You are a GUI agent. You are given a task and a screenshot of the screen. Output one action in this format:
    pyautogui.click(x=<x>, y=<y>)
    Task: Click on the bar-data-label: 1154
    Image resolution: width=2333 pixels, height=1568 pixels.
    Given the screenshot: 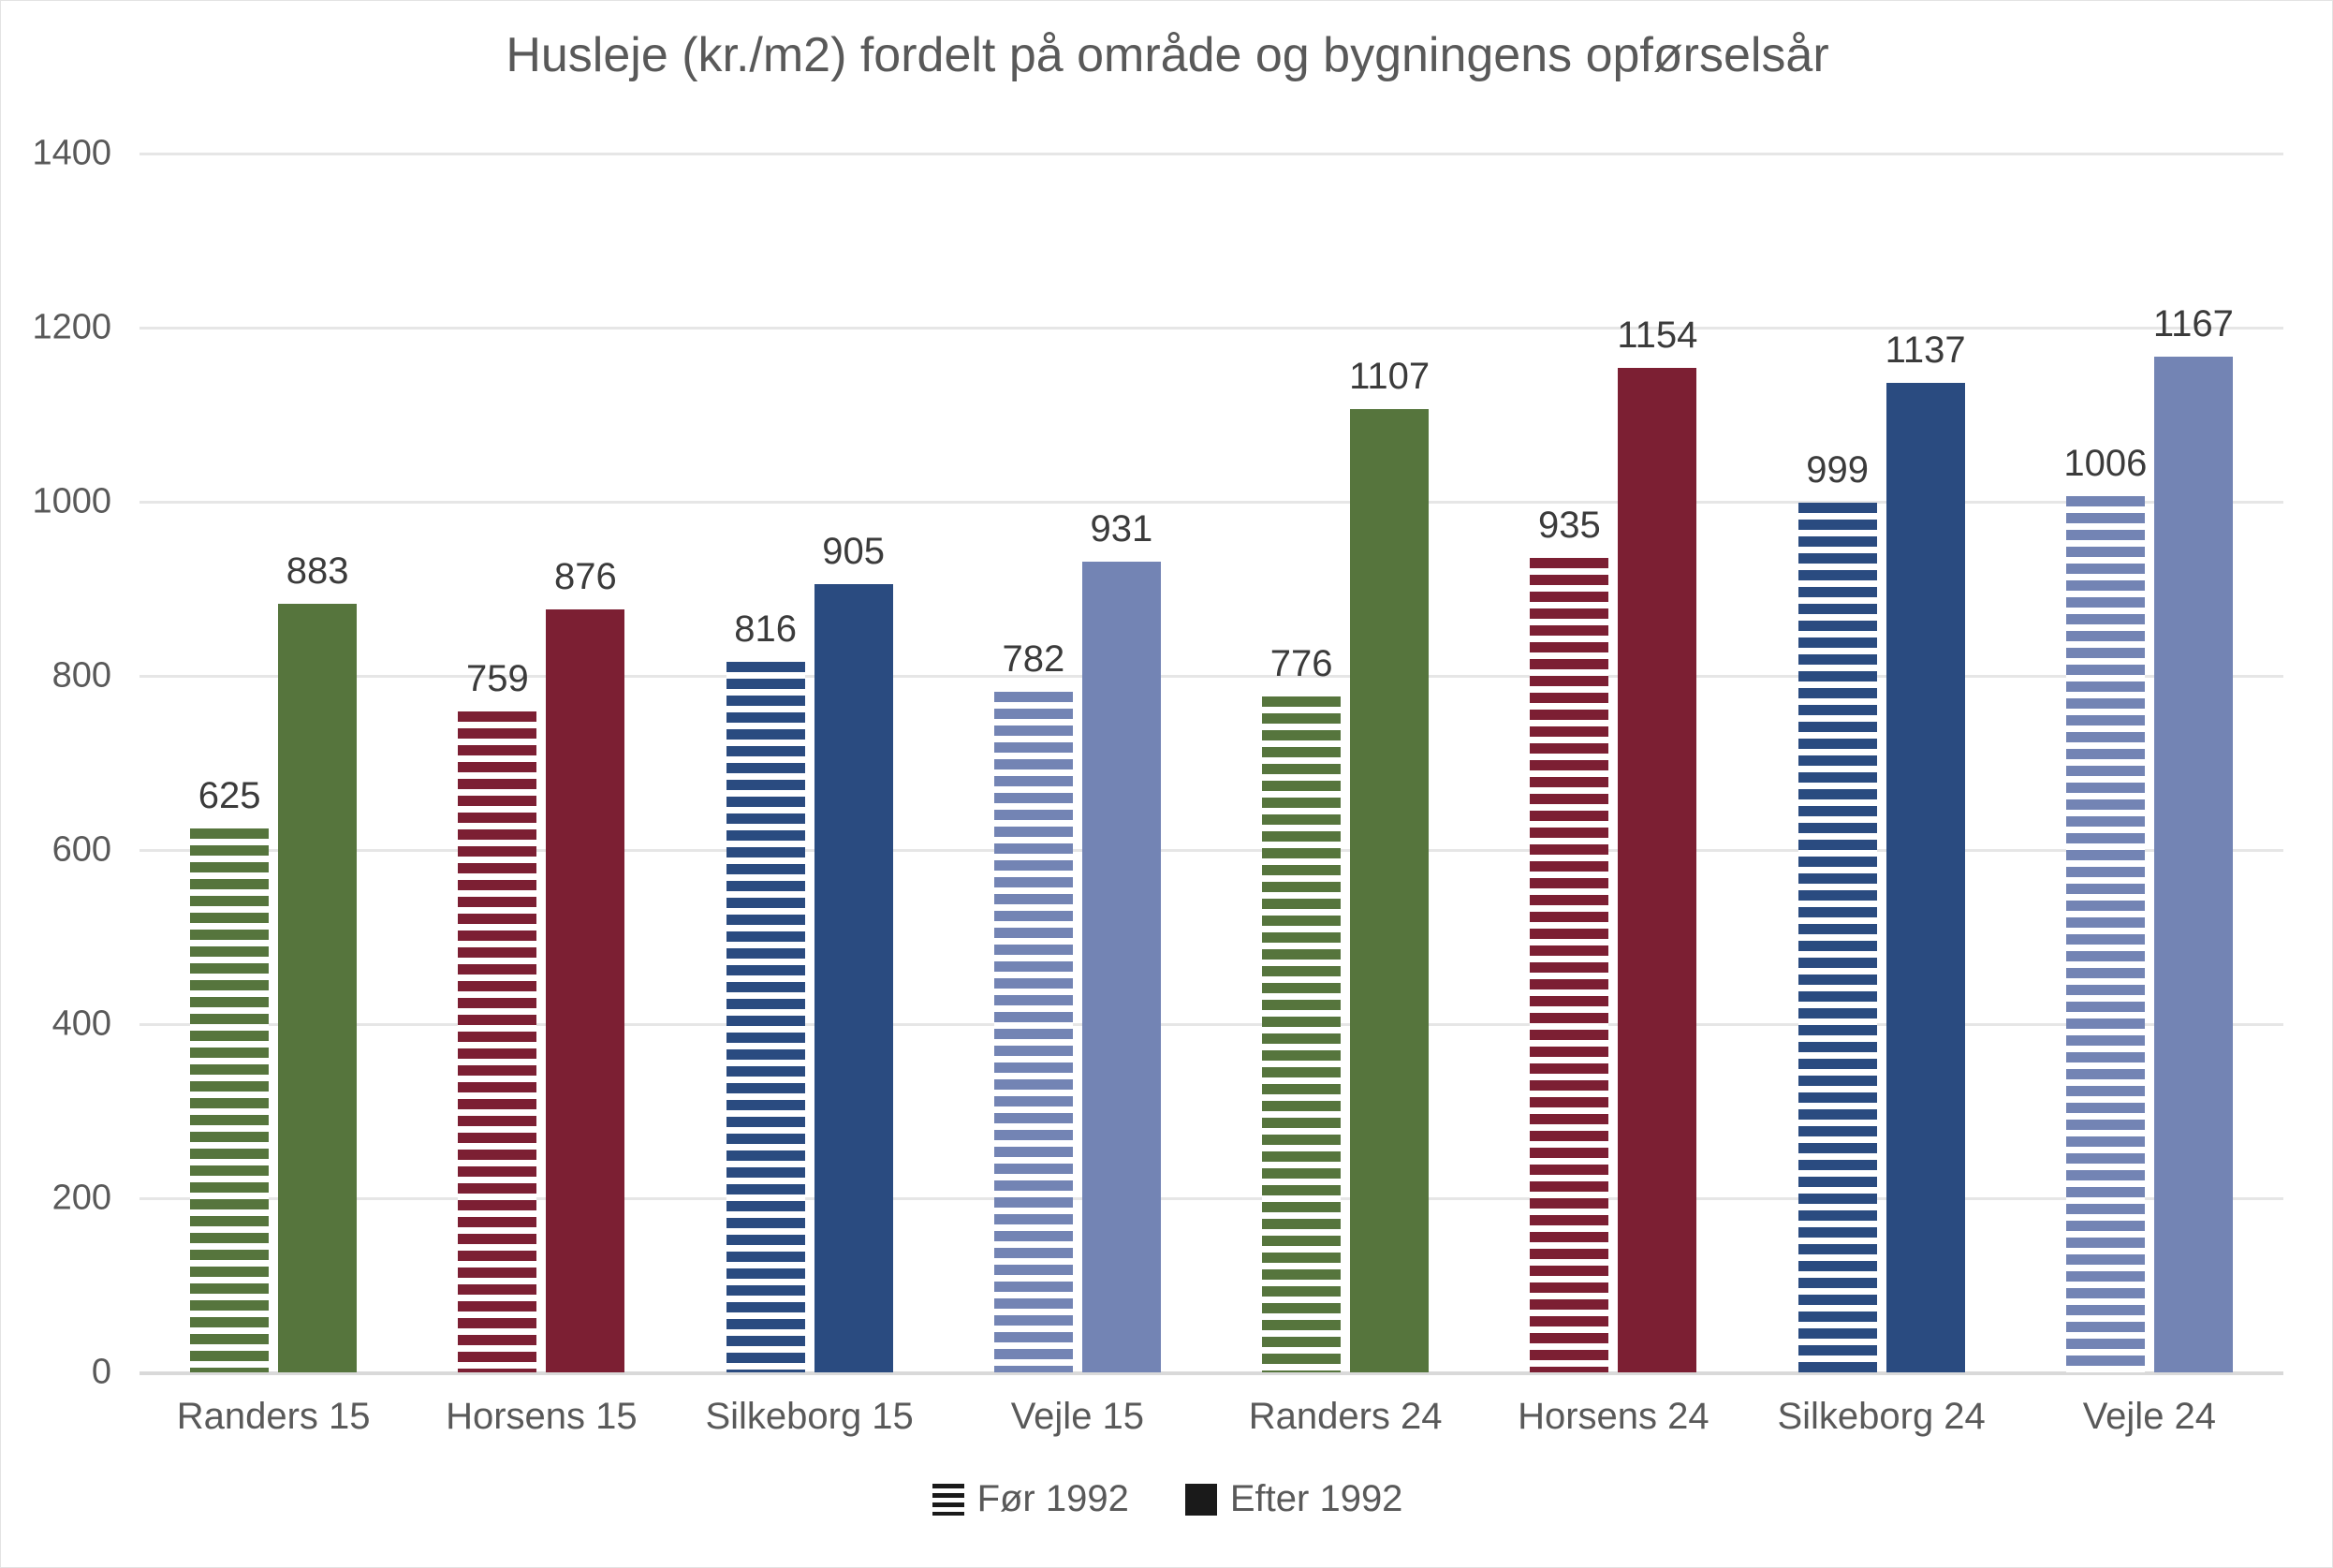 What is the action you would take?
    pyautogui.click(x=1657, y=335)
    